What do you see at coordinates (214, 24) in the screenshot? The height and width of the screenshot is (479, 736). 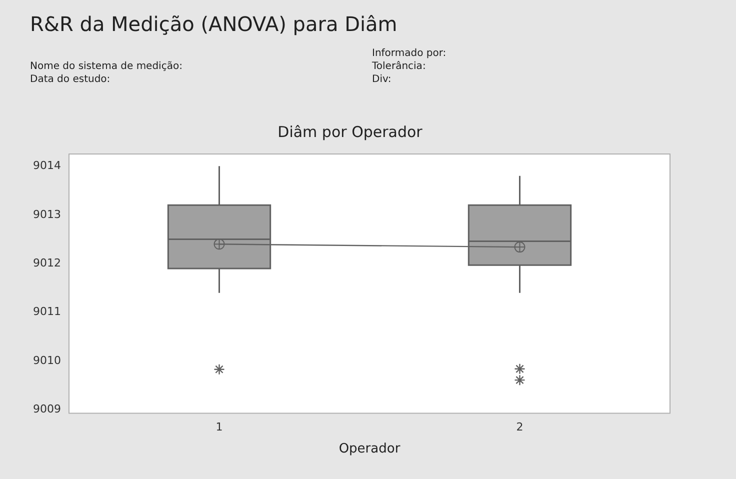 I see `chart-title: R&R da Medição (ANOVA) para Diâm` at bounding box center [214, 24].